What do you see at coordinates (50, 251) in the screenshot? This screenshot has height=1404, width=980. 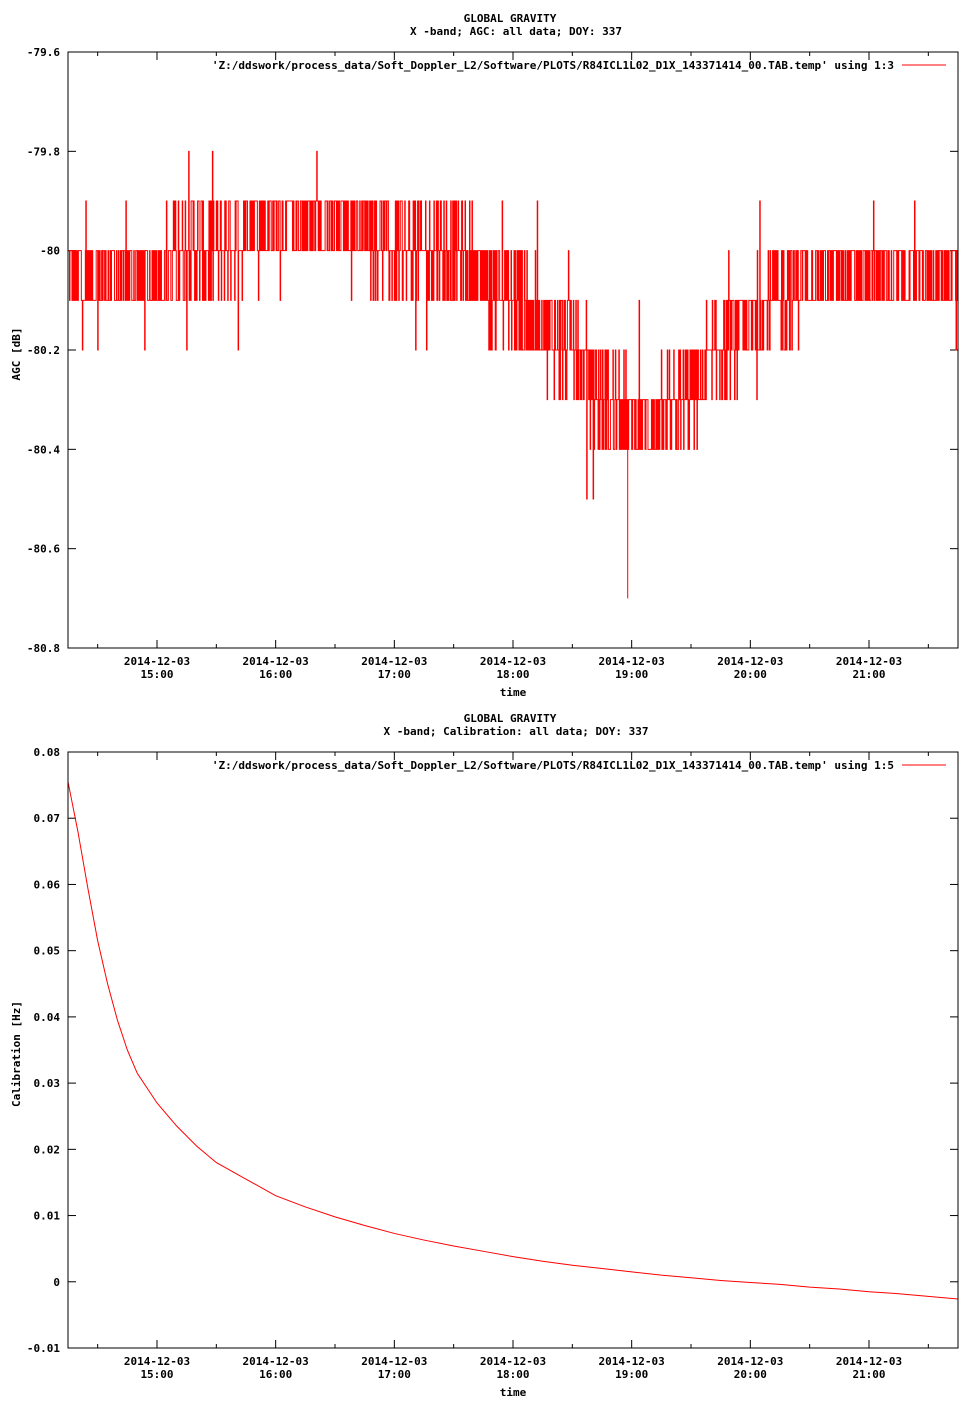 I see `y-tick-label: -80` at bounding box center [50, 251].